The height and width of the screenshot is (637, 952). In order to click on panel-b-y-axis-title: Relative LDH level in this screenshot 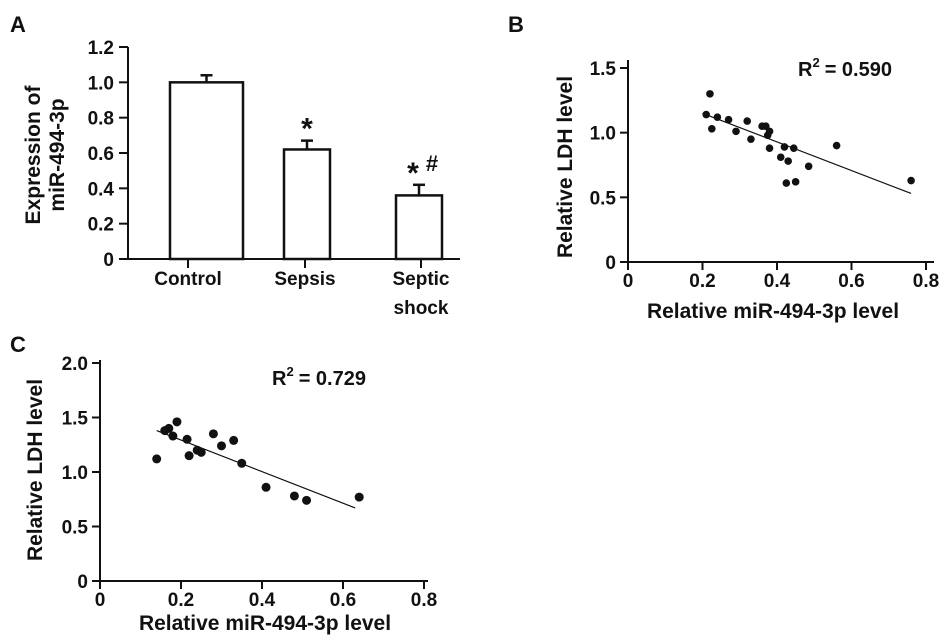, I will do `click(565, 167)`.